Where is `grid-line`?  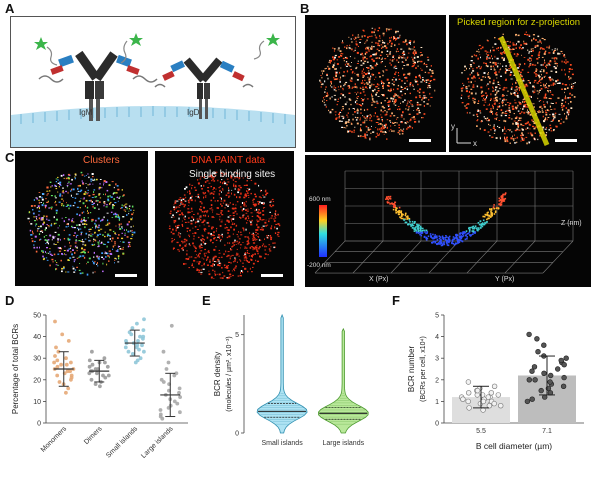 grid-line is located at coordinates (482, 257).